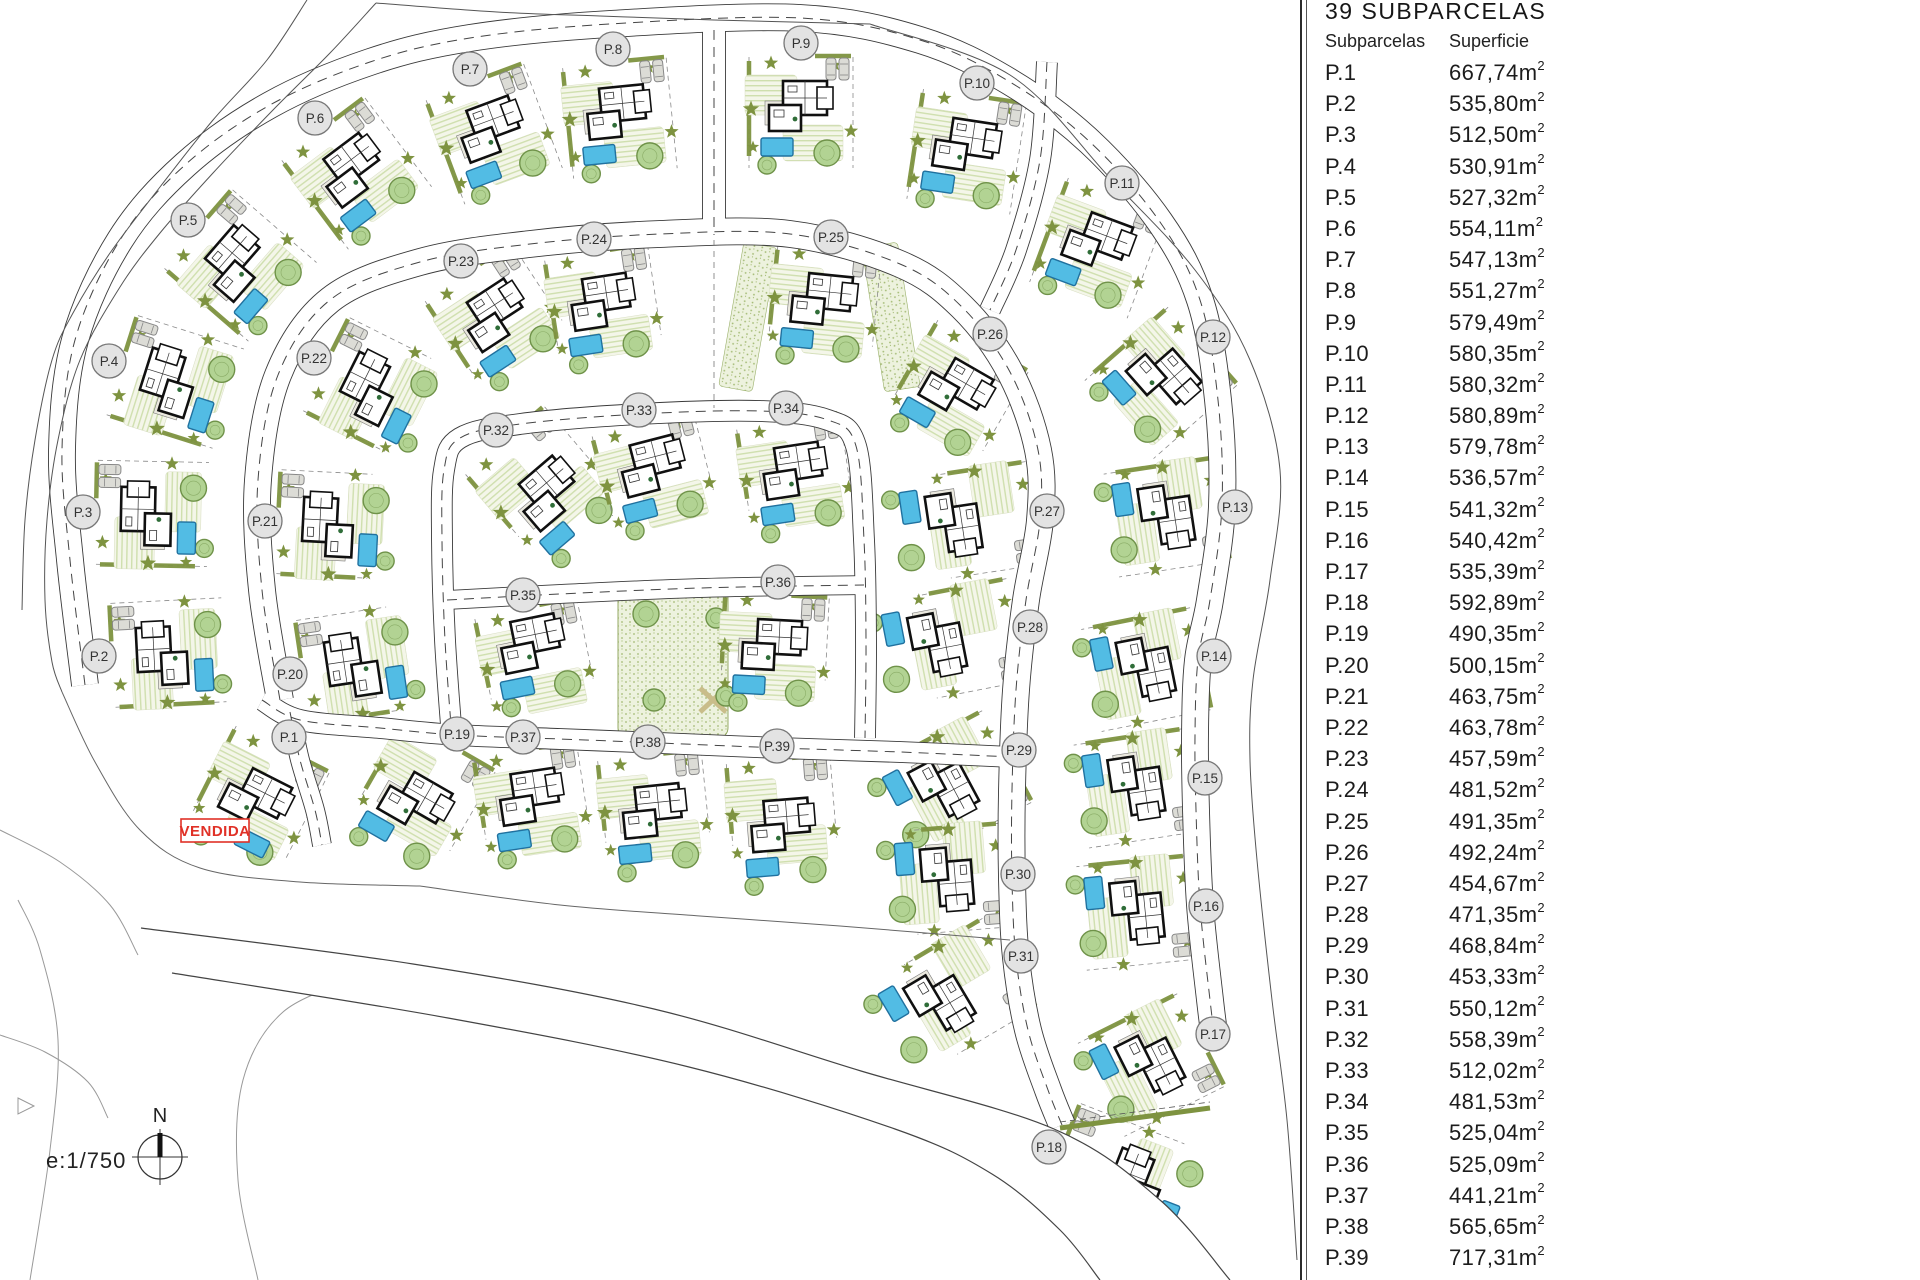  I want to click on parcel-bubble: P.18, so click(1049, 1147).